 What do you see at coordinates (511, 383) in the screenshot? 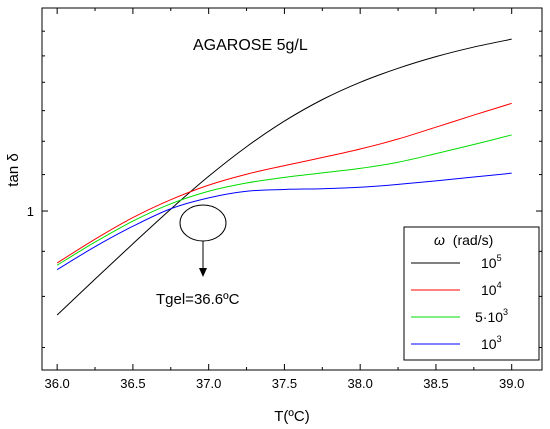
I see `x-tick-label: 39.0` at bounding box center [511, 383].